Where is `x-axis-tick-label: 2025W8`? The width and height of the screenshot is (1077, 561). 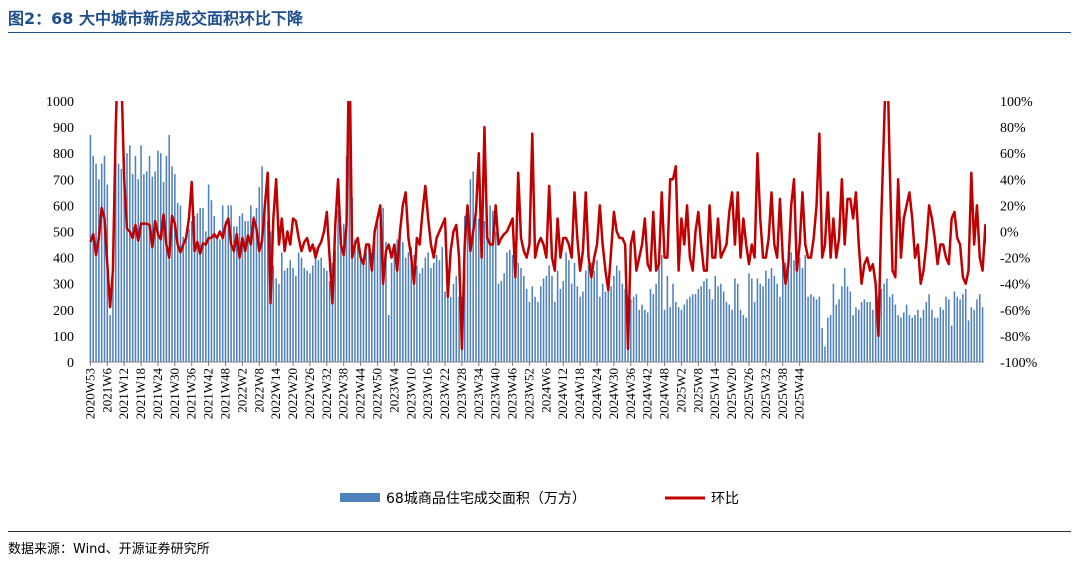
x-axis-tick-label: 2025W8 is located at coordinates (697, 390).